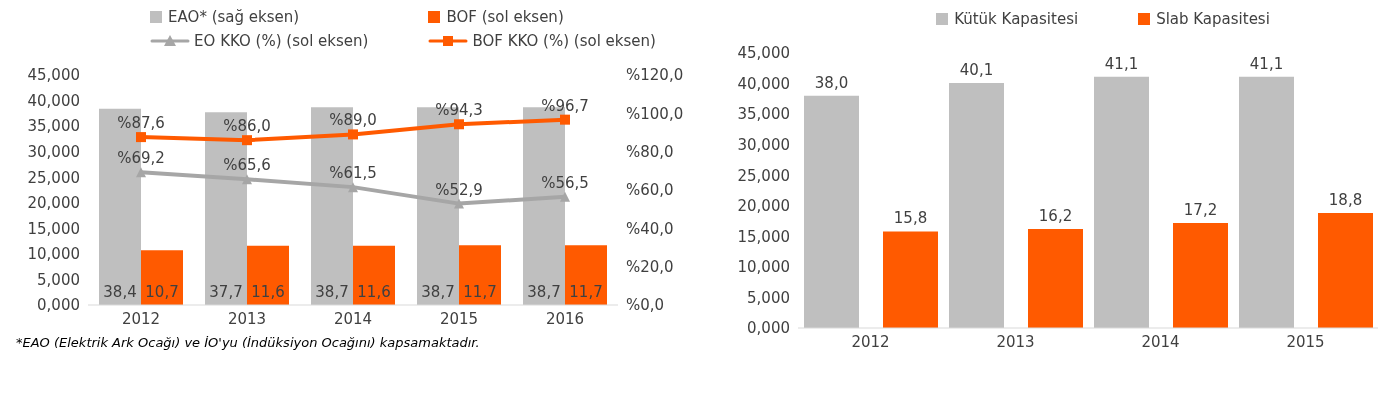  What do you see at coordinates (1213, 19) in the screenshot?
I see `legend-label: Slab Kapasitesi` at bounding box center [1213, 19].